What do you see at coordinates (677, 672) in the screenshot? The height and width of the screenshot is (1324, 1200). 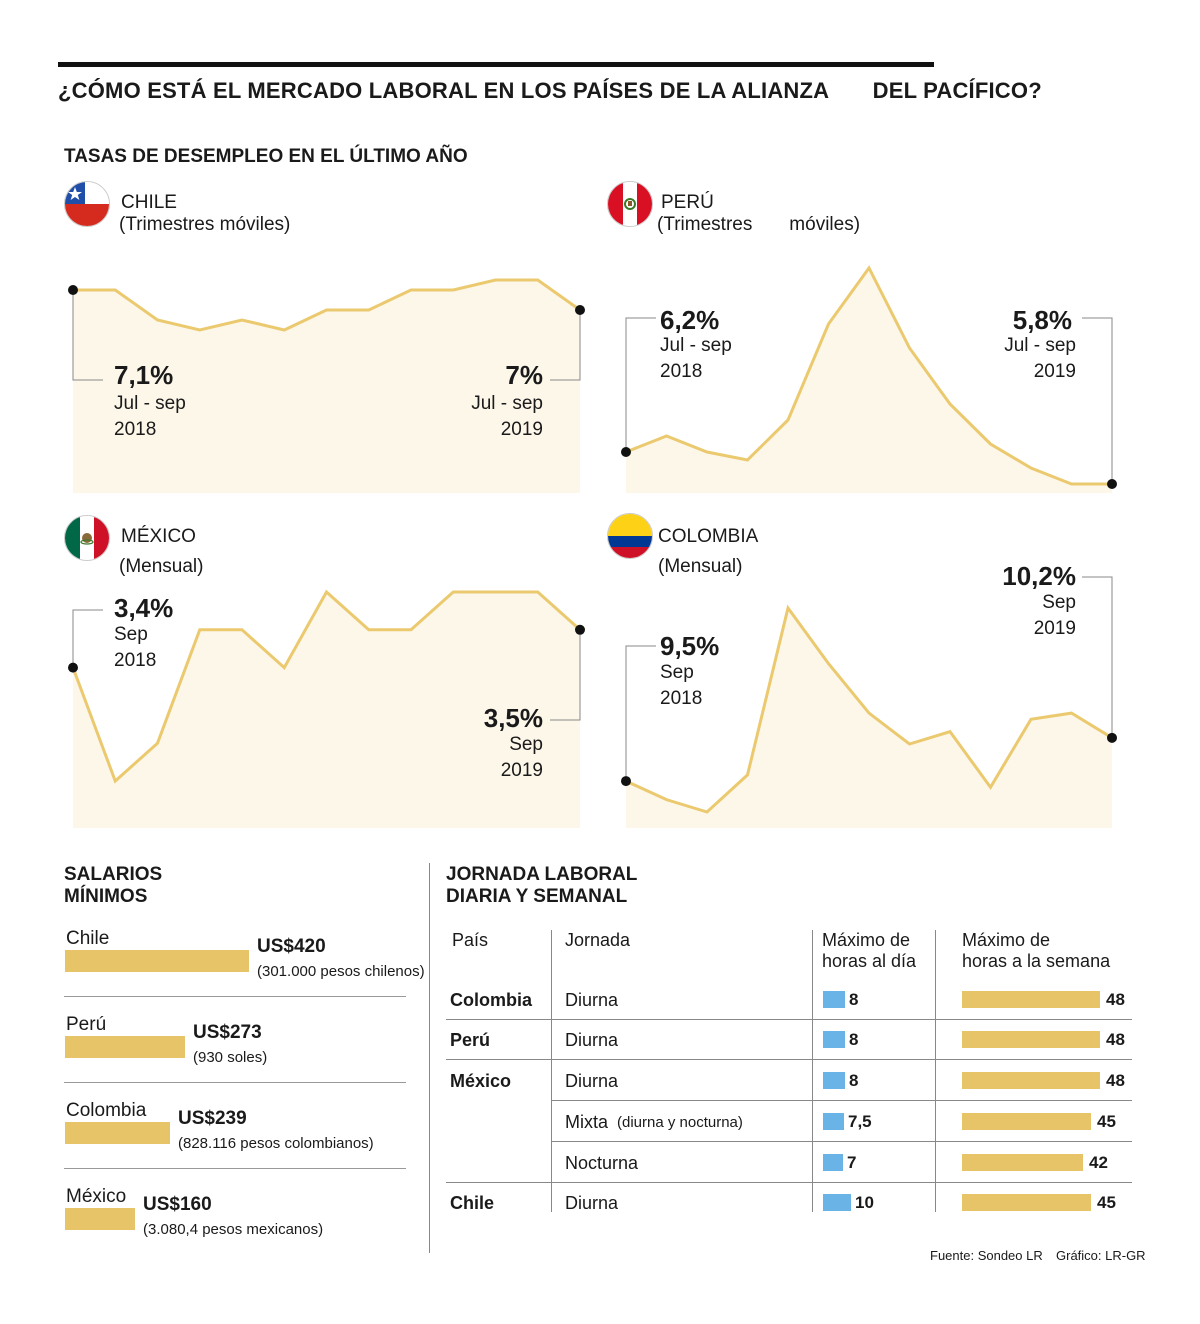 I see `colombia-start-period: Sep` at bounding box center [677, 672].